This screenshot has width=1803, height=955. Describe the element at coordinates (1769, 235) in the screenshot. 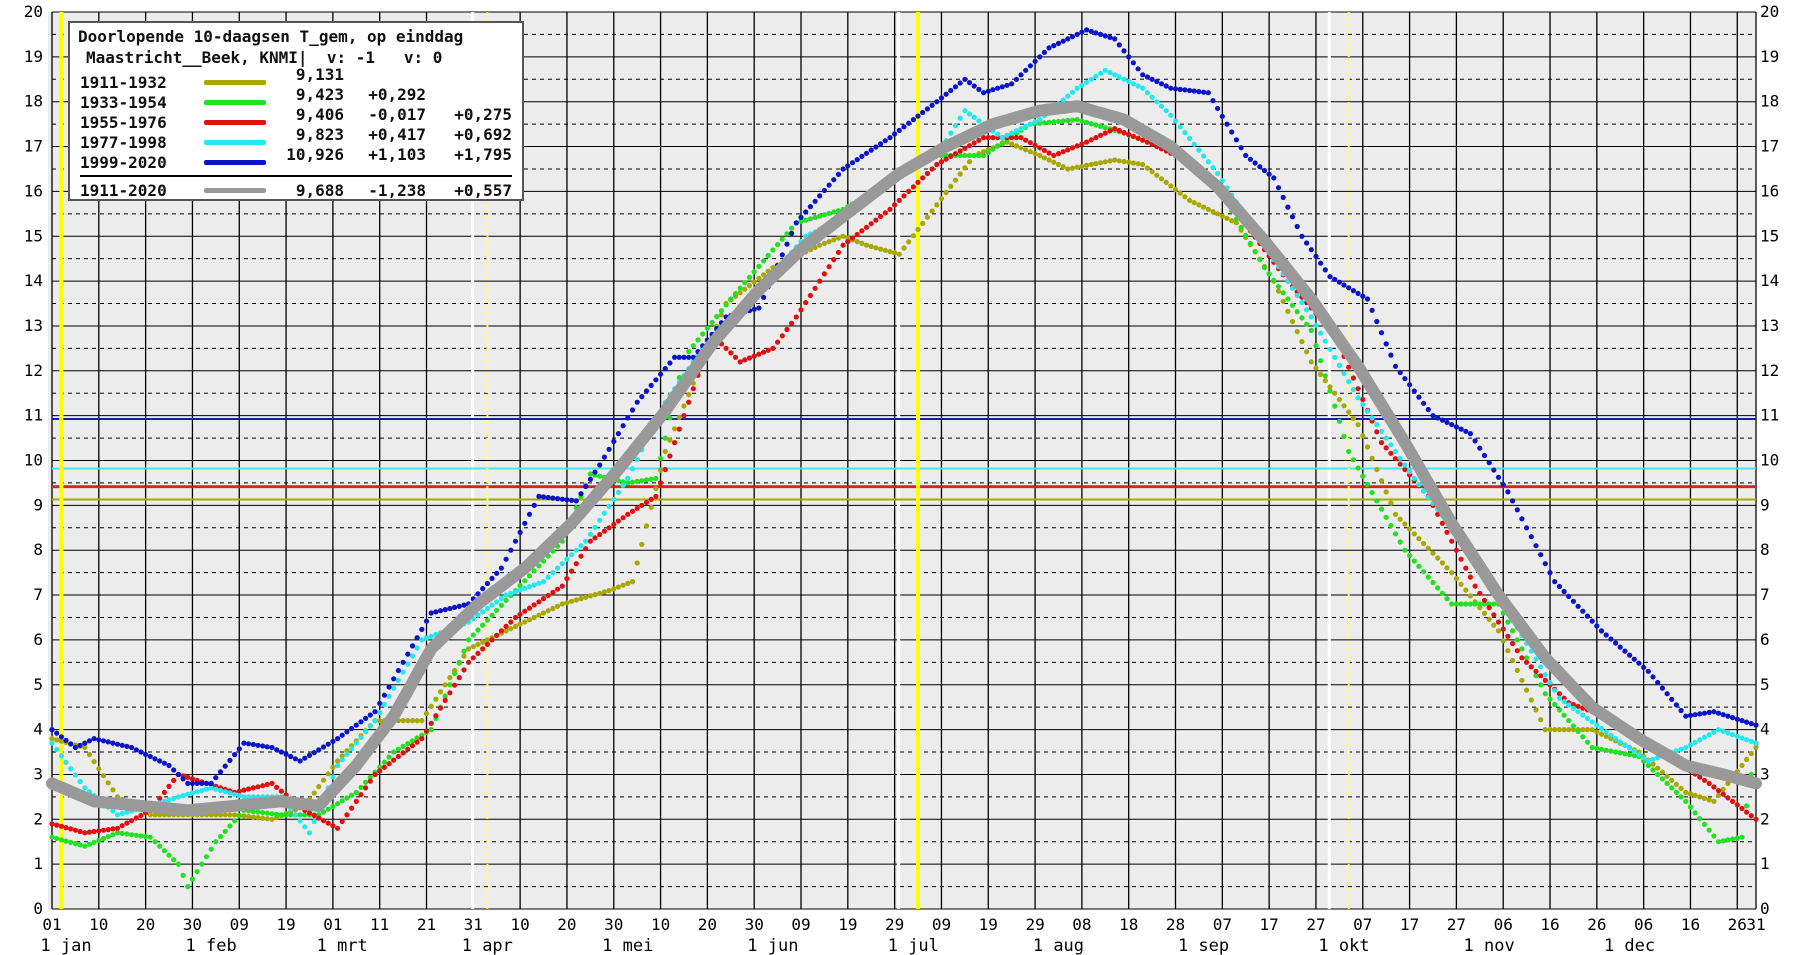

I see `y-tick-label-right: 15` at that location.